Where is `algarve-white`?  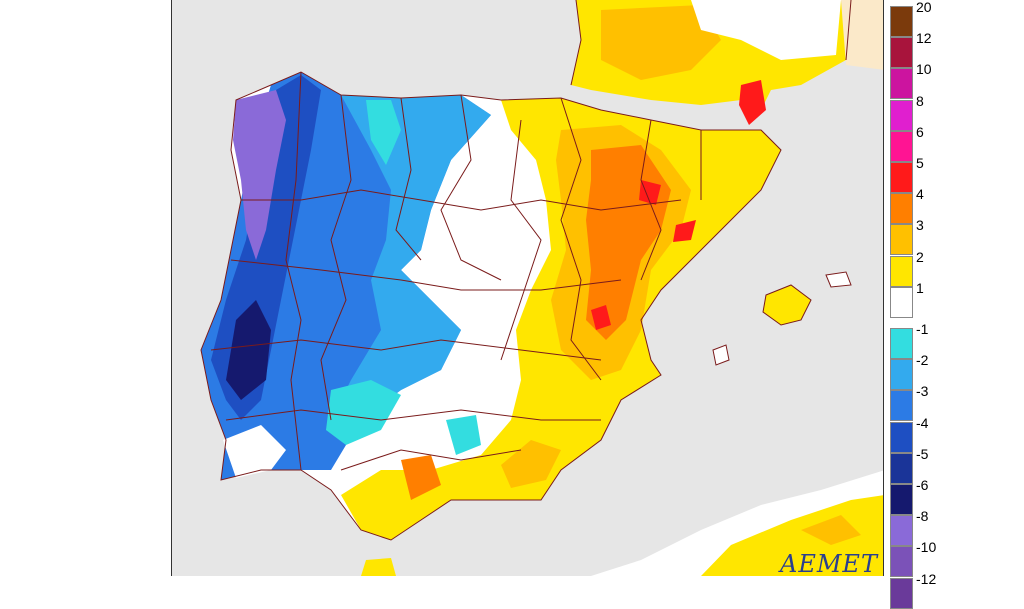 algarve-white is located at coordinates (254, 451).